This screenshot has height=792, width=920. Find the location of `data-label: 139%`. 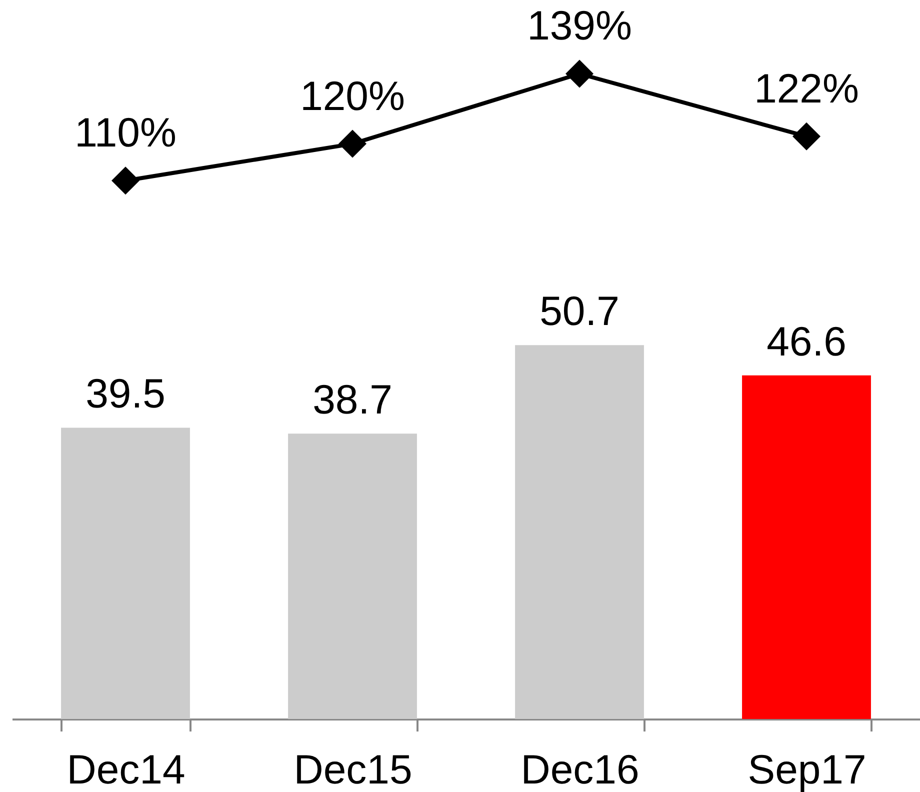

data-label: 139% is located at coordinates (579, 25).